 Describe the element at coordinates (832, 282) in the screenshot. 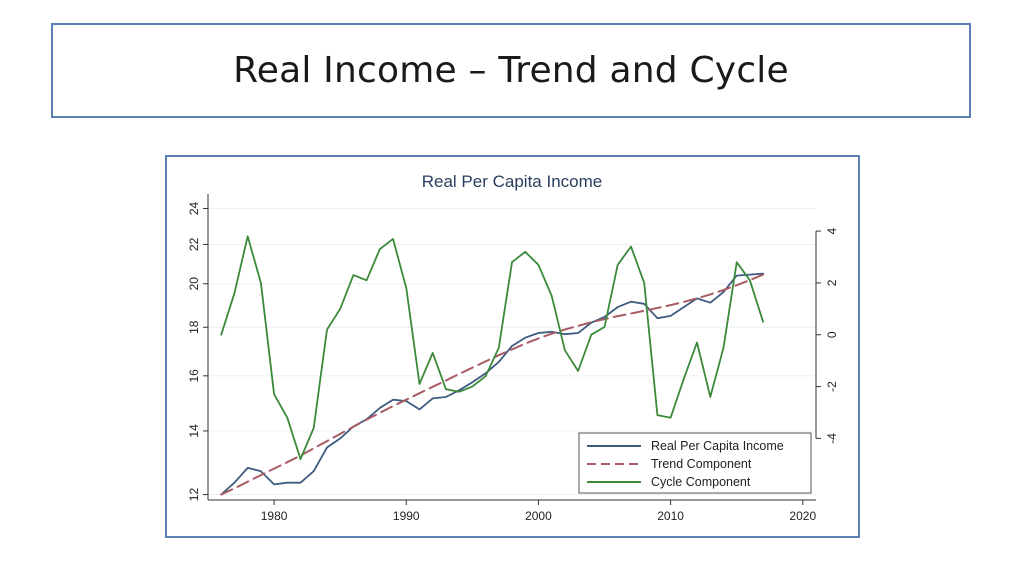

I see `y-right-tick-label: 2` at that location.